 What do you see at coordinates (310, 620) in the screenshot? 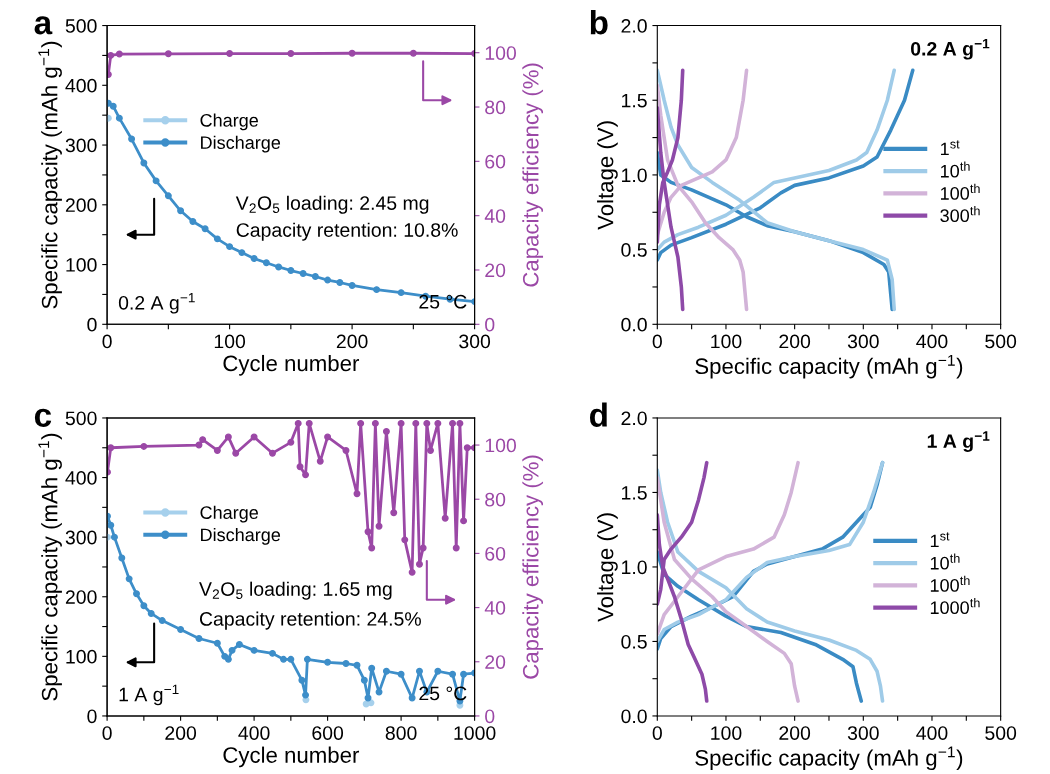
I see `annotation: Capacity retention: 24.5%` at bounding box center [310, 620].